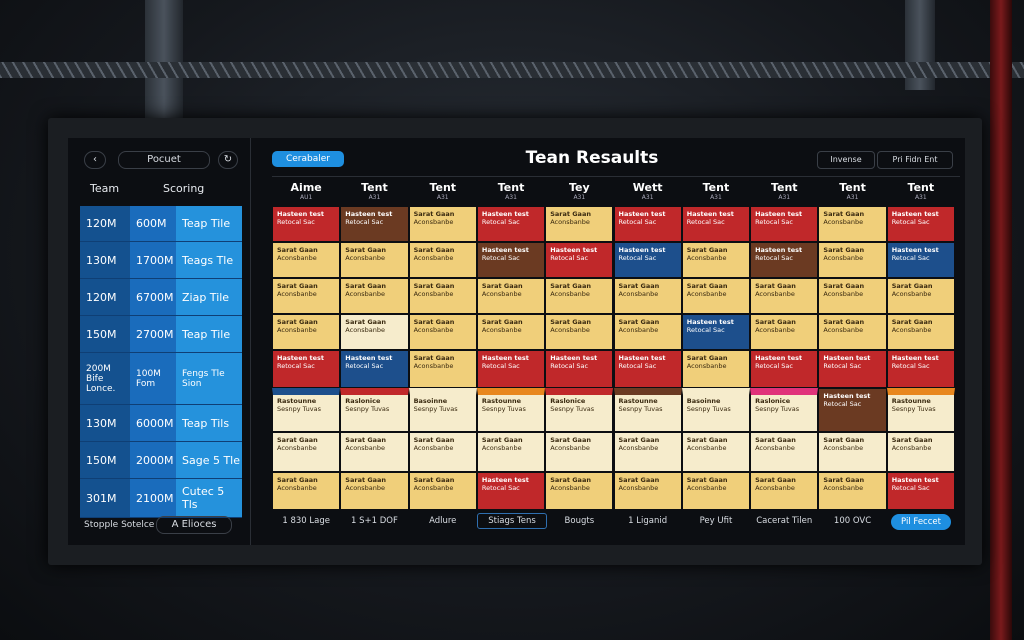 Image resolution: width=1024 pixels, height=640 pixels. Describe the element at coordinates (852, 521) in the screenshot. I see `footer-tab: 100 OVC` at that location.